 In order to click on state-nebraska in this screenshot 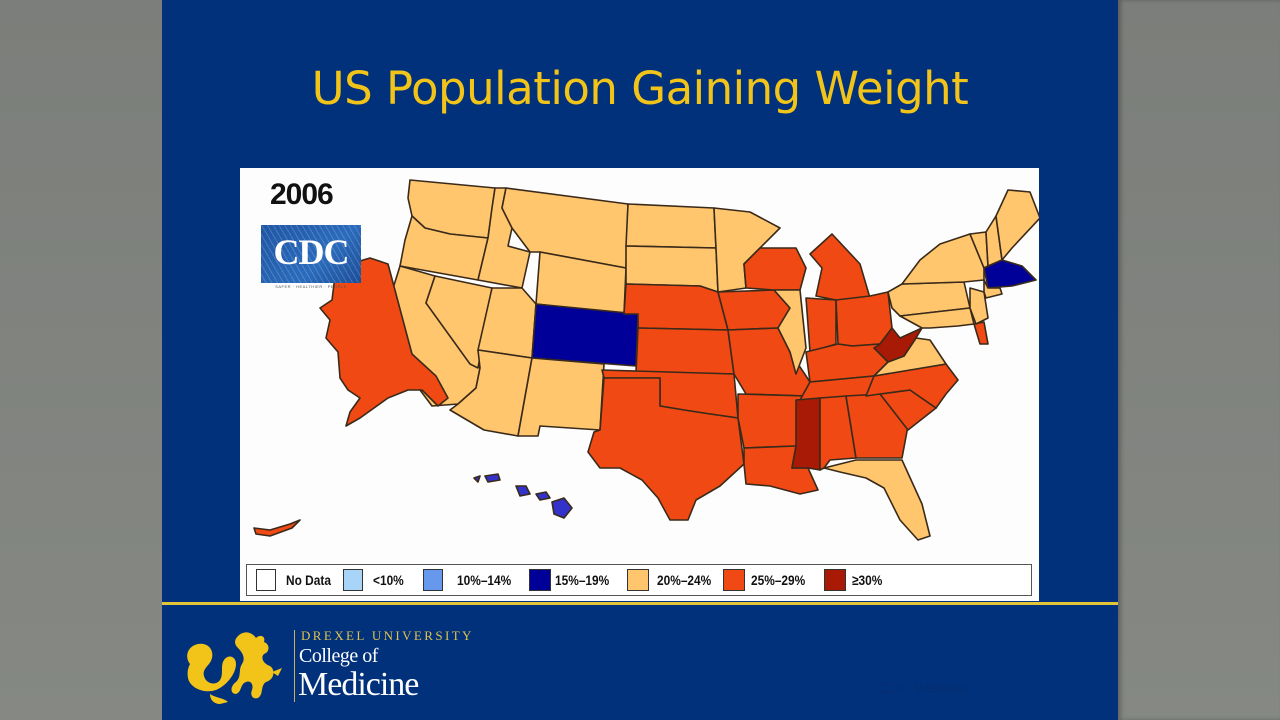, I will do `click(676, 307)`.